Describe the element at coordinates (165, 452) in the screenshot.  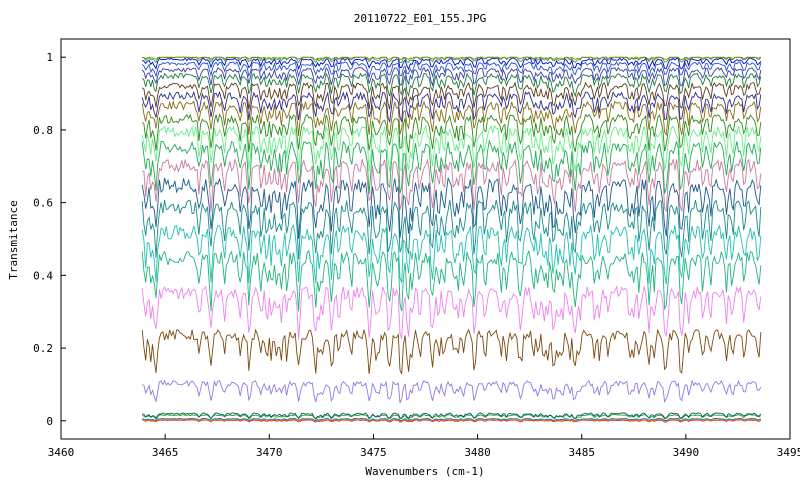
I see `x-tick-label: 3465` at that location.